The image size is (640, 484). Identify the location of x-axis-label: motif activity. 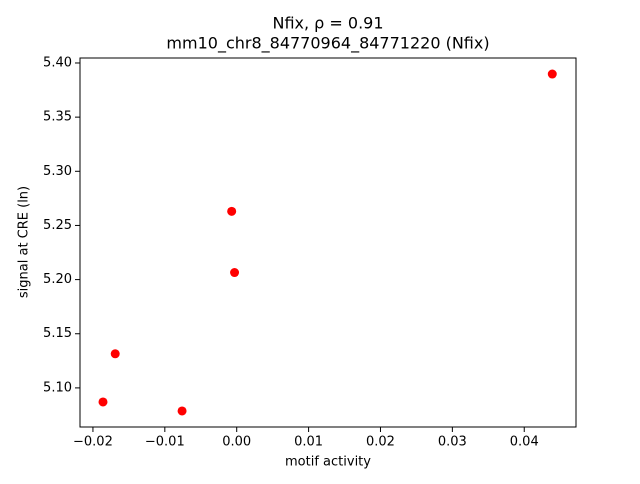
(328, 462).